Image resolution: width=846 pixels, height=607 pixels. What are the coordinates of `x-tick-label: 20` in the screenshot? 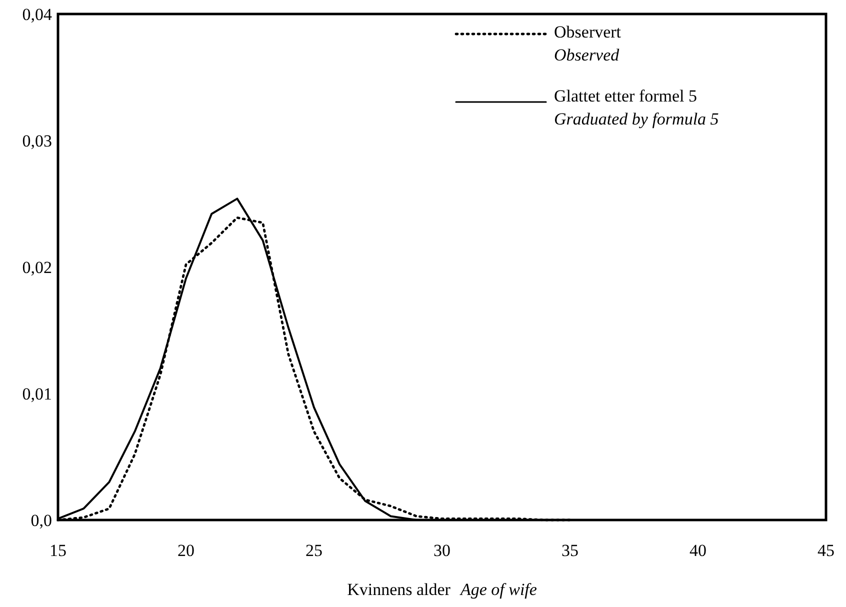 It's located at (186, 550).